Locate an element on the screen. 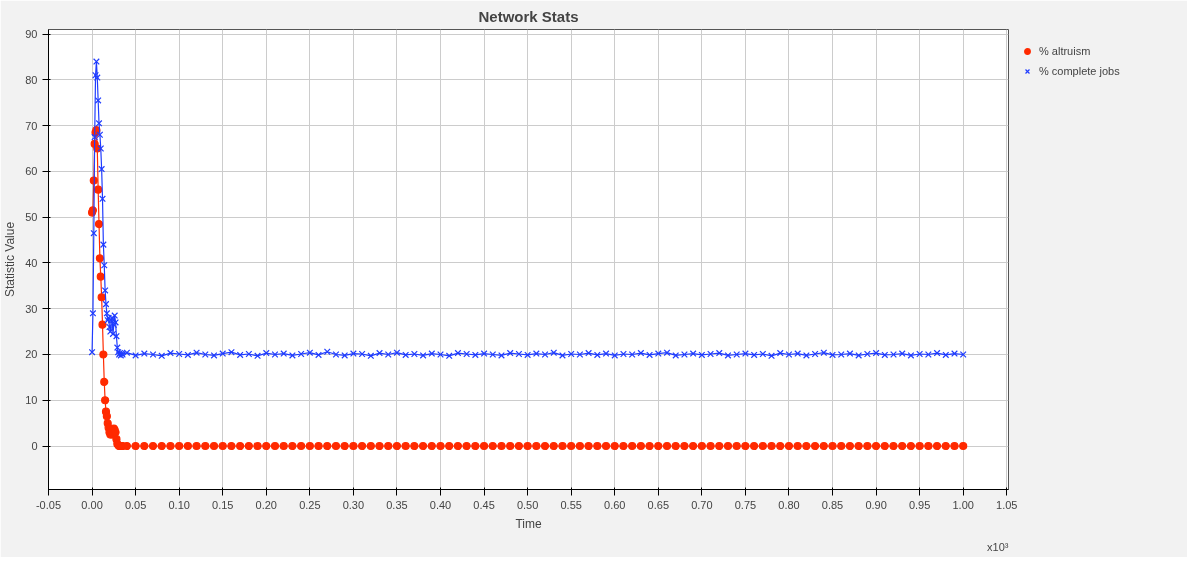 The width and height of the screenshot is (1187, 583). y-tick-label: 90 is located at coordinates (31, 34).